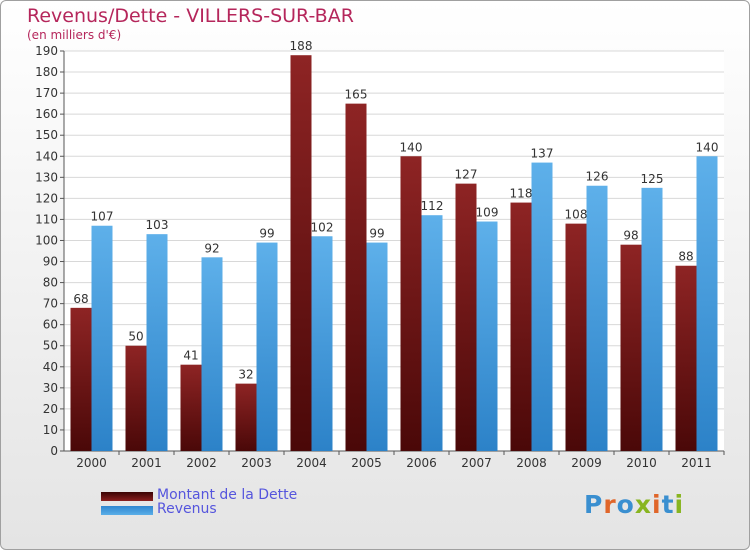 This screenshot has height=550, width=750. What do you see at coordinates (46, 51) in the screenshot?
I see `y-tick-label: 190` at bounding box center [46, 51].